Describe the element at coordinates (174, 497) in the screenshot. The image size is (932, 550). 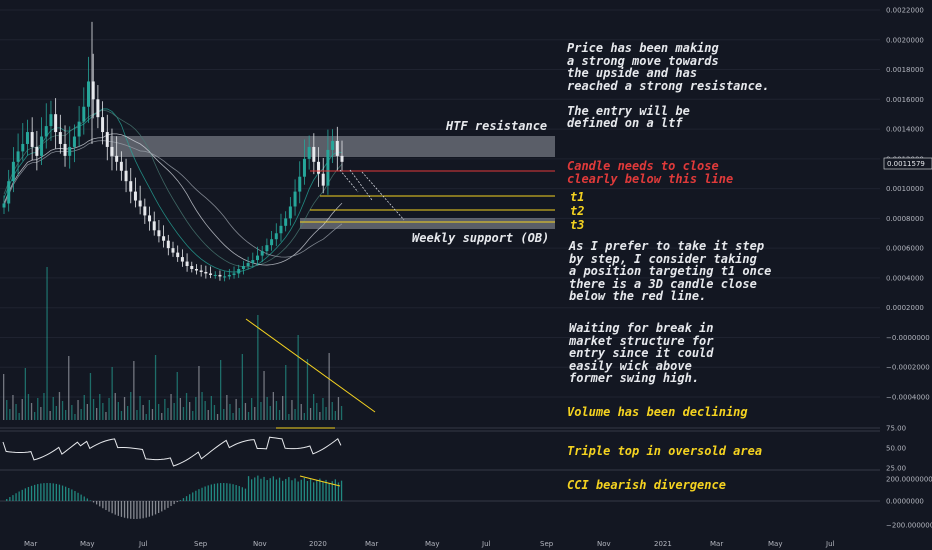
I see `cci-histogram` at that location.